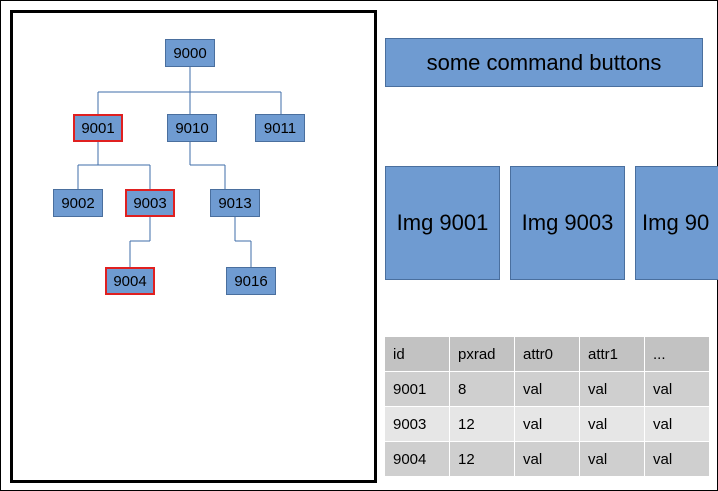  I want to click on tree-node-9001: 9001, so click(98, 128).